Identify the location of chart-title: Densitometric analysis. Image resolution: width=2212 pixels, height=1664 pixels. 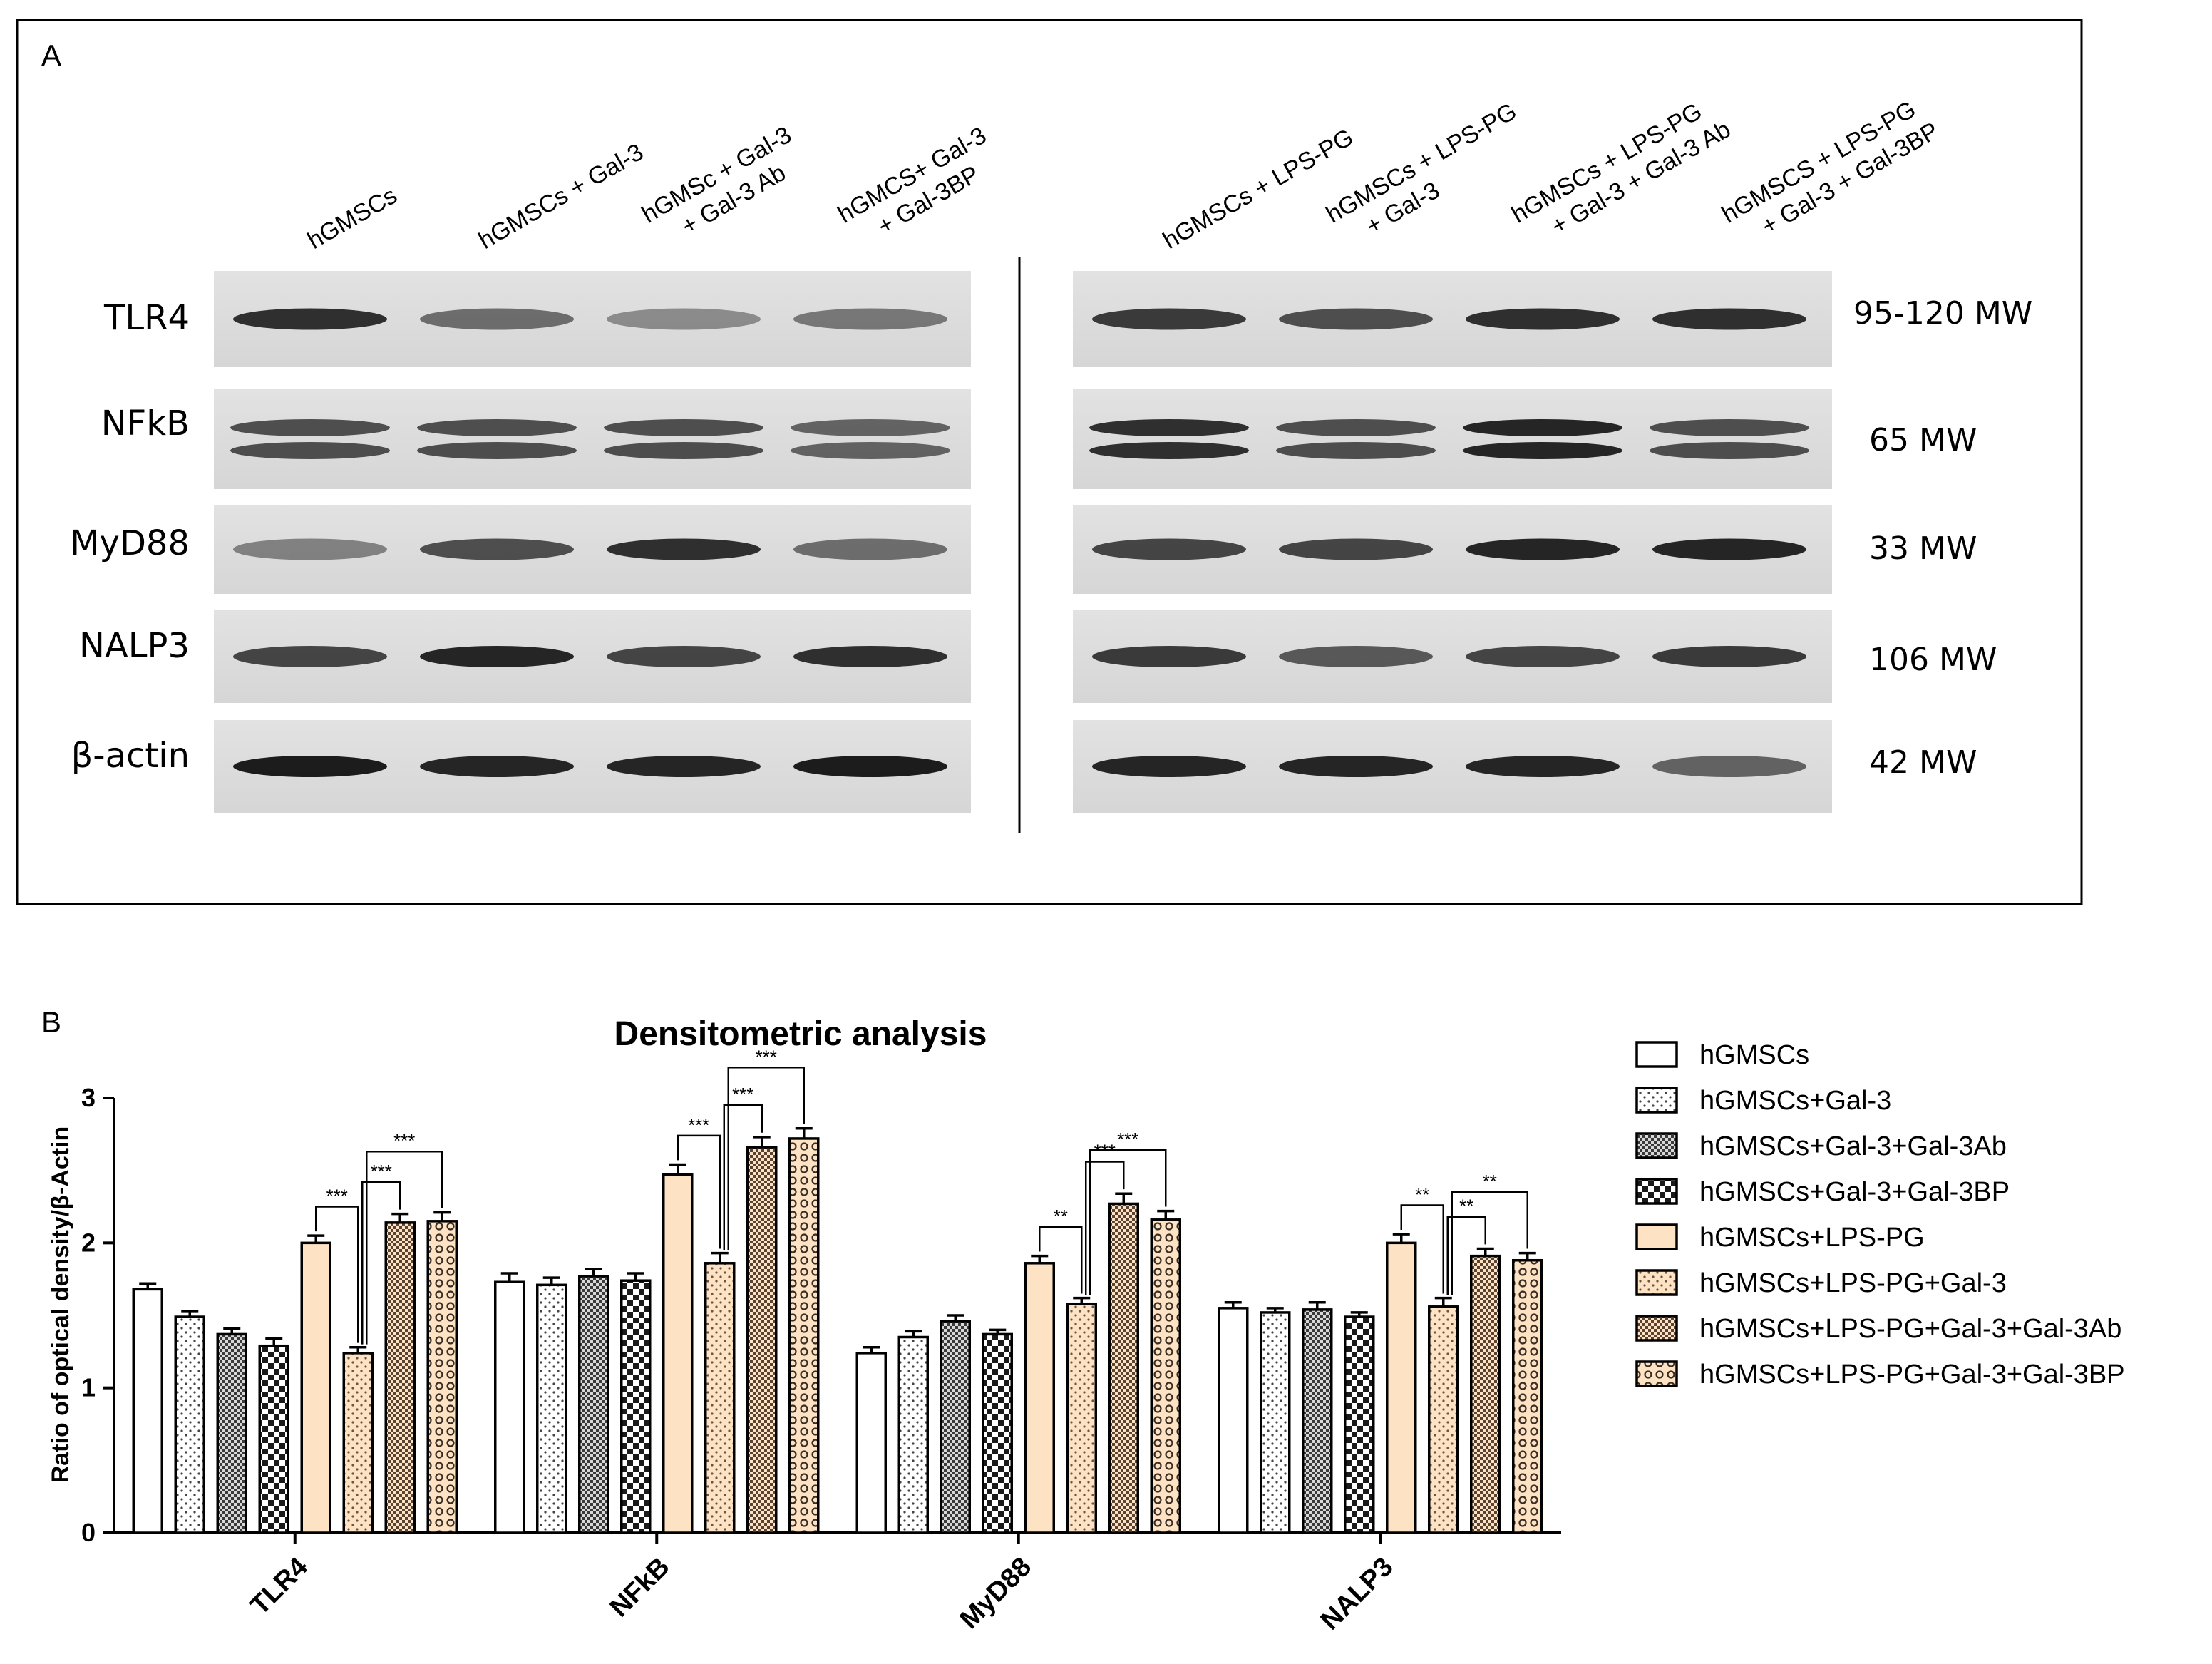
(800, 1034).